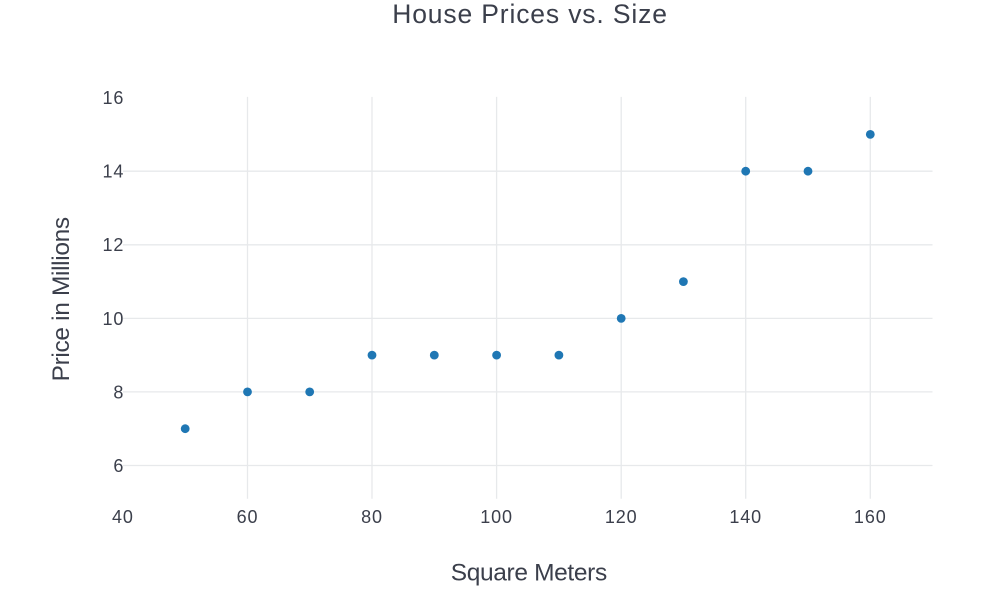 The image size is (1007, 589). I want to click on svg-text: 100, so click(496, 517).